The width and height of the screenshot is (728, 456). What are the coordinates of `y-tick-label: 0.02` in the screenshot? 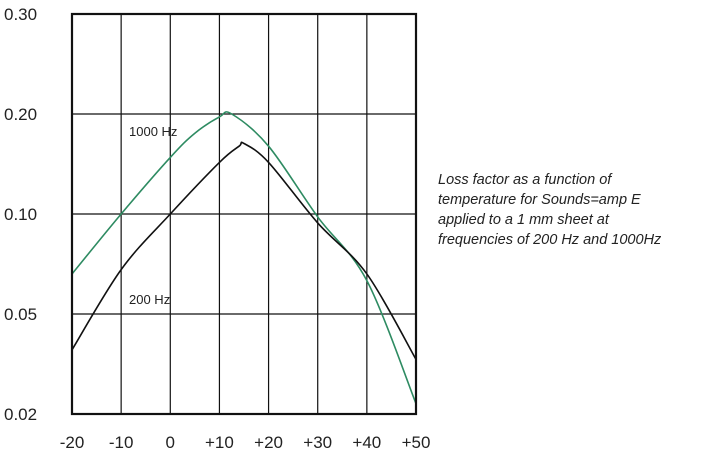 It's located at (20, 414).